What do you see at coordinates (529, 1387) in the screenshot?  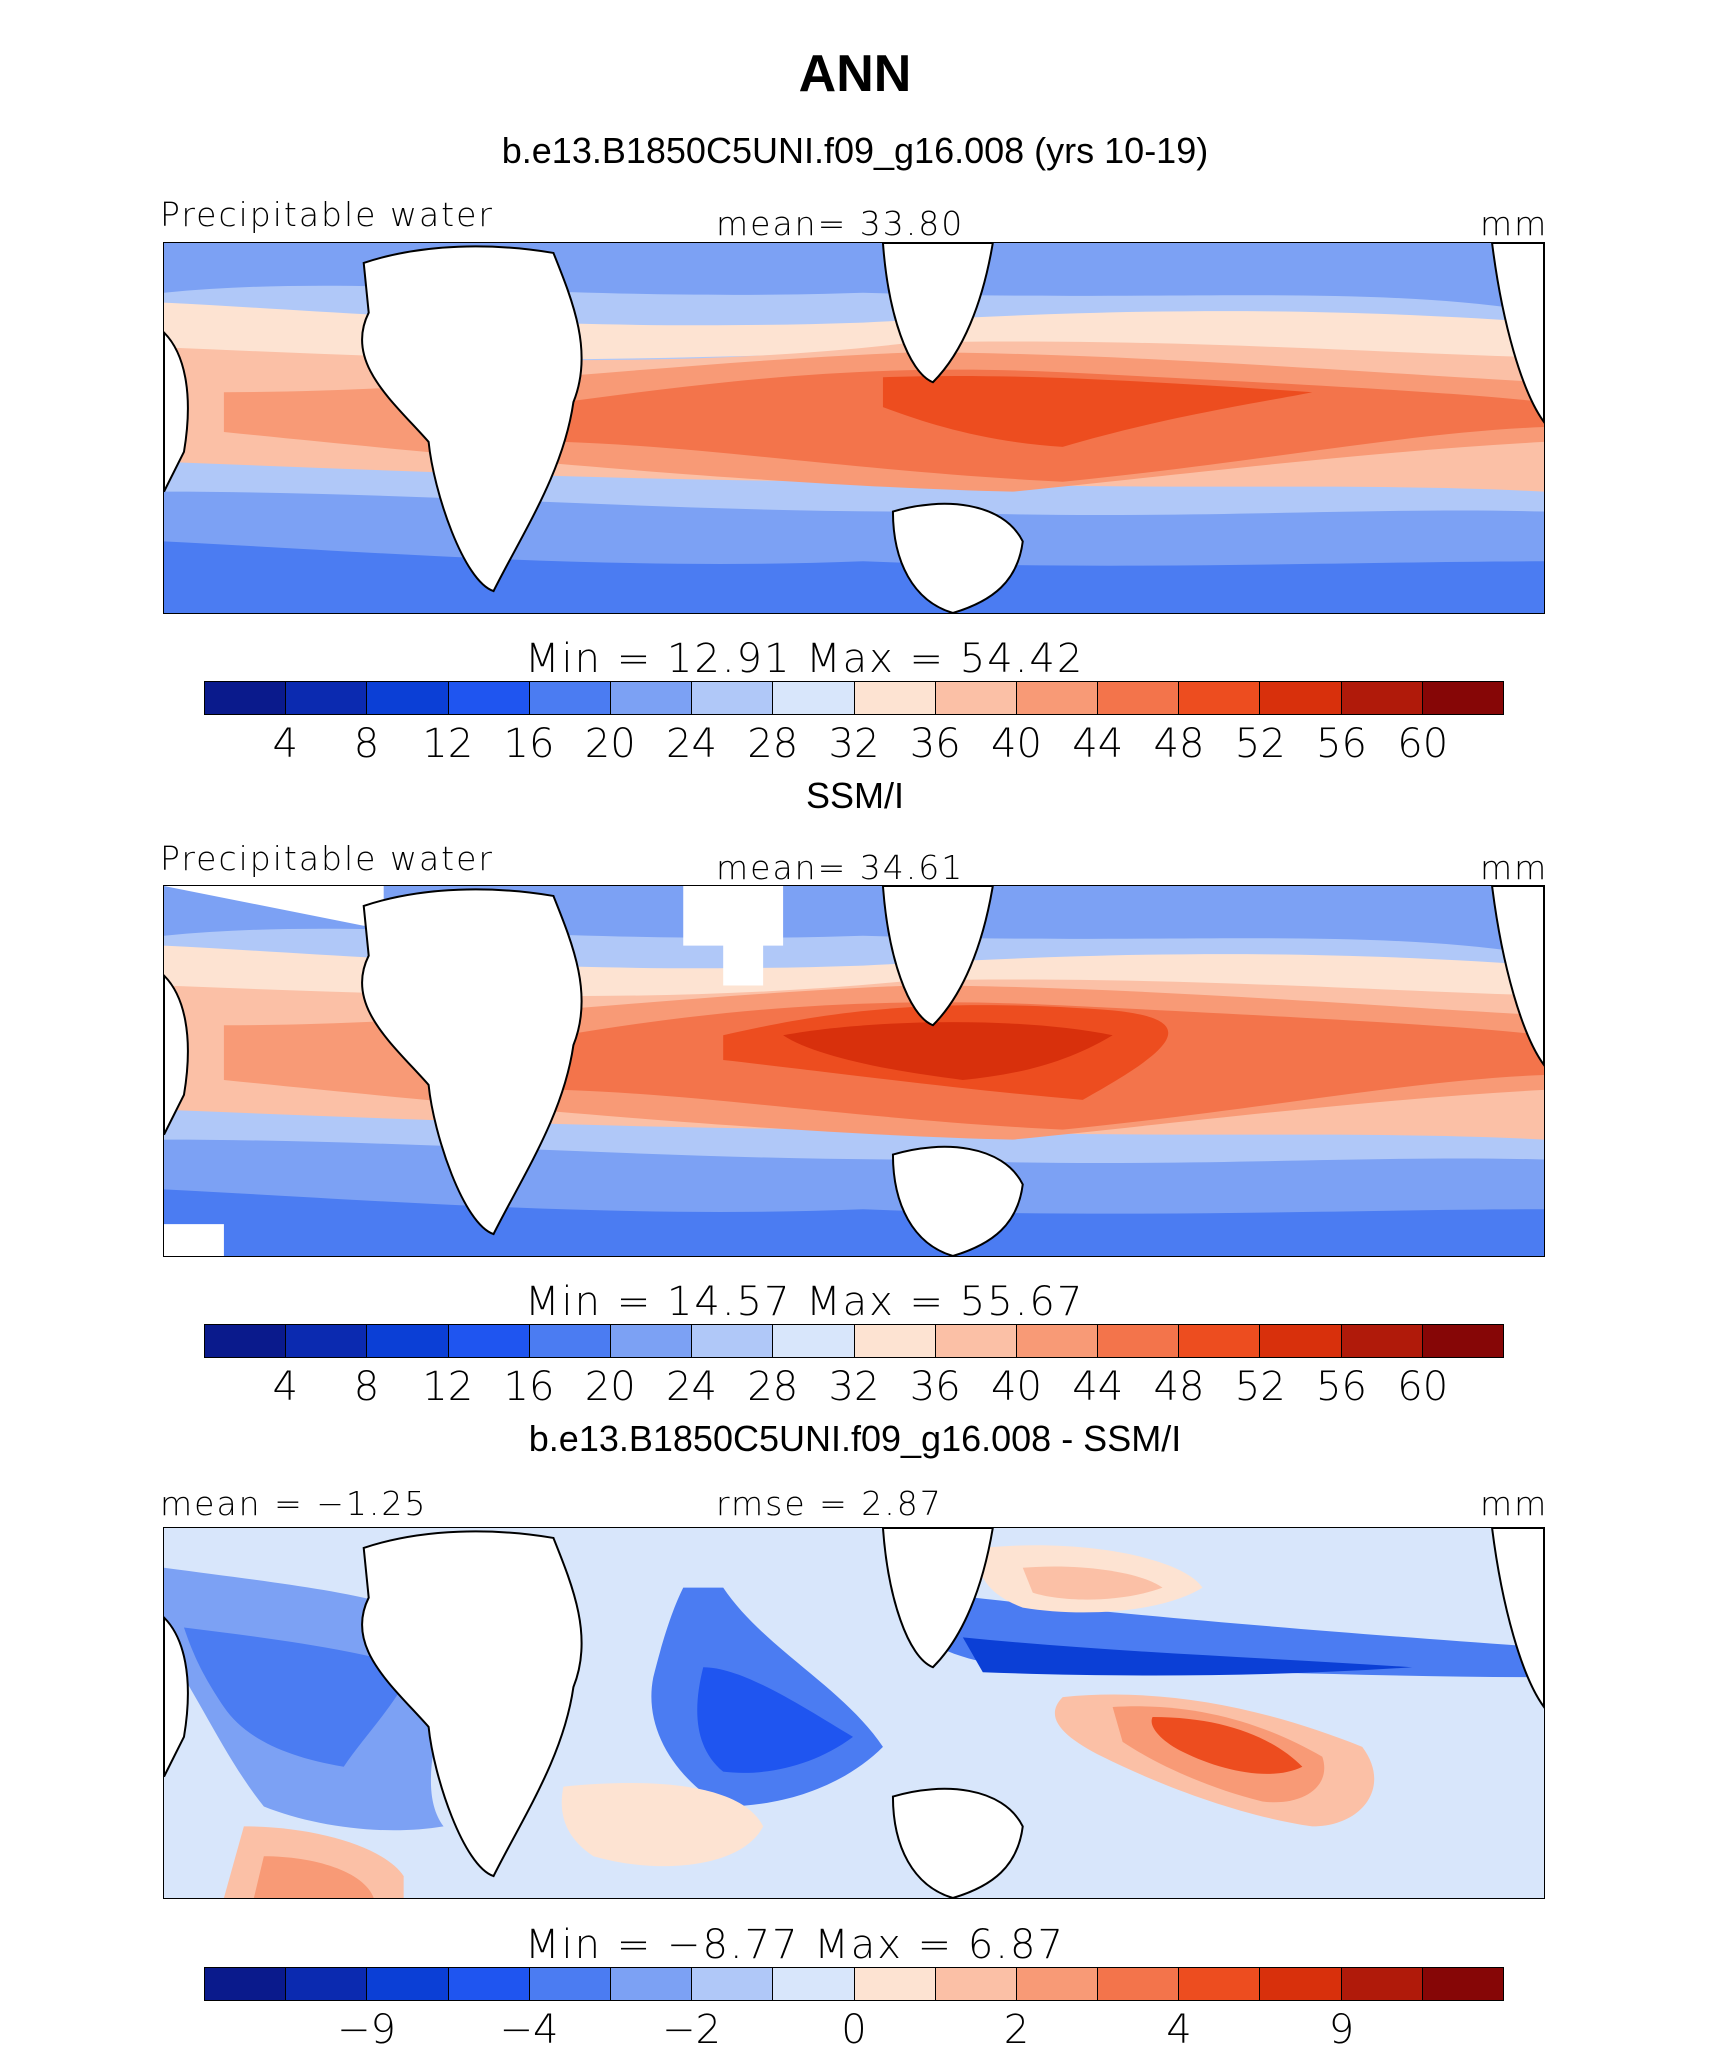 I see `colorbar-tick-label: 16` at bounding box center [529, 1387].